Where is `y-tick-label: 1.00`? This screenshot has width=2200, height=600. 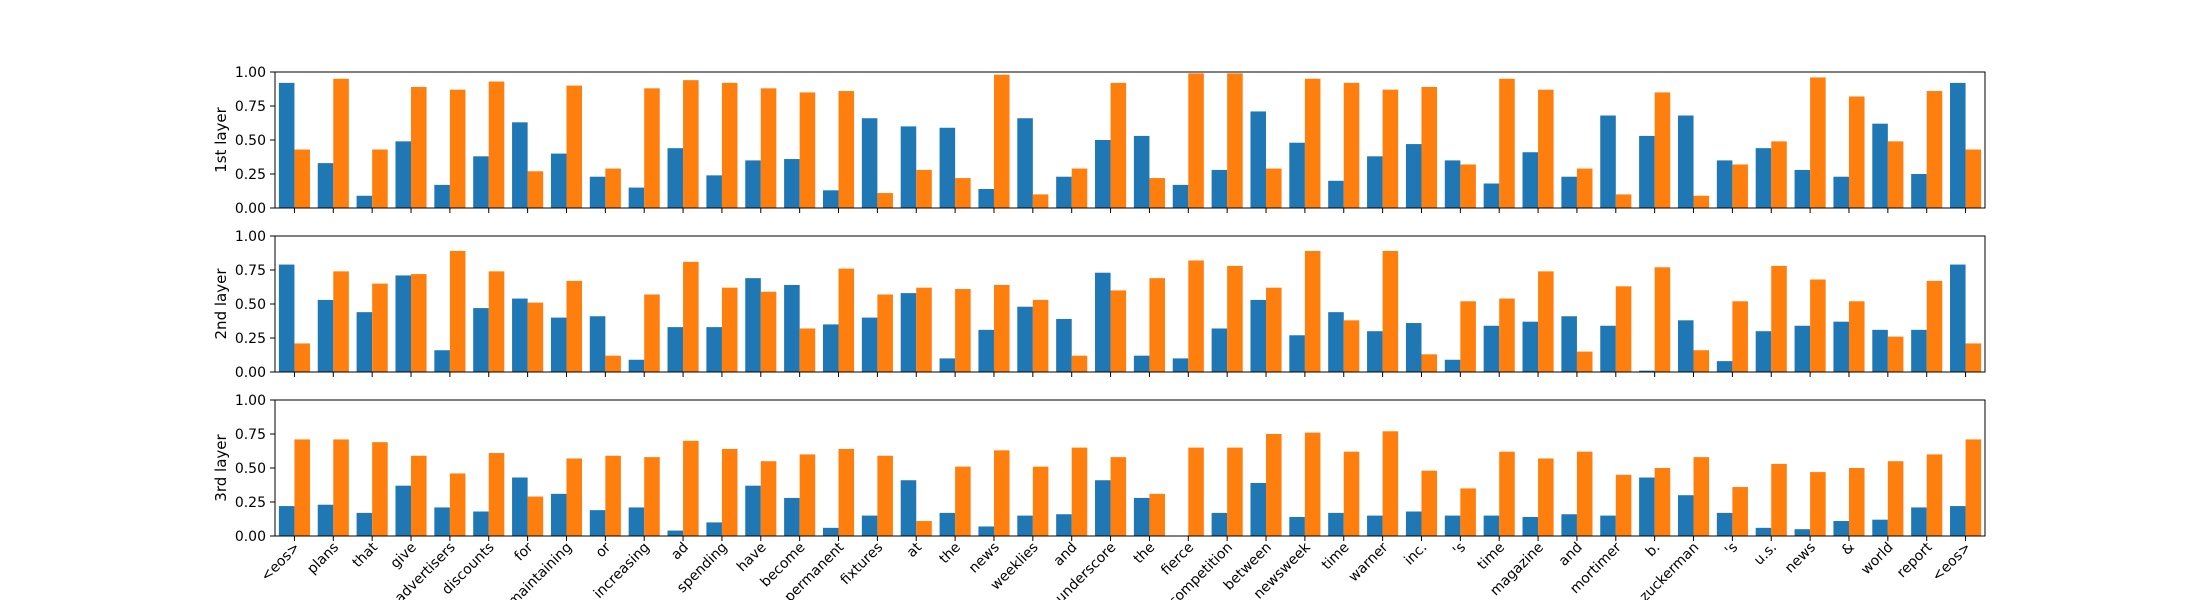 y-tick-label: 1.00 is located at coordinates (250, 237).